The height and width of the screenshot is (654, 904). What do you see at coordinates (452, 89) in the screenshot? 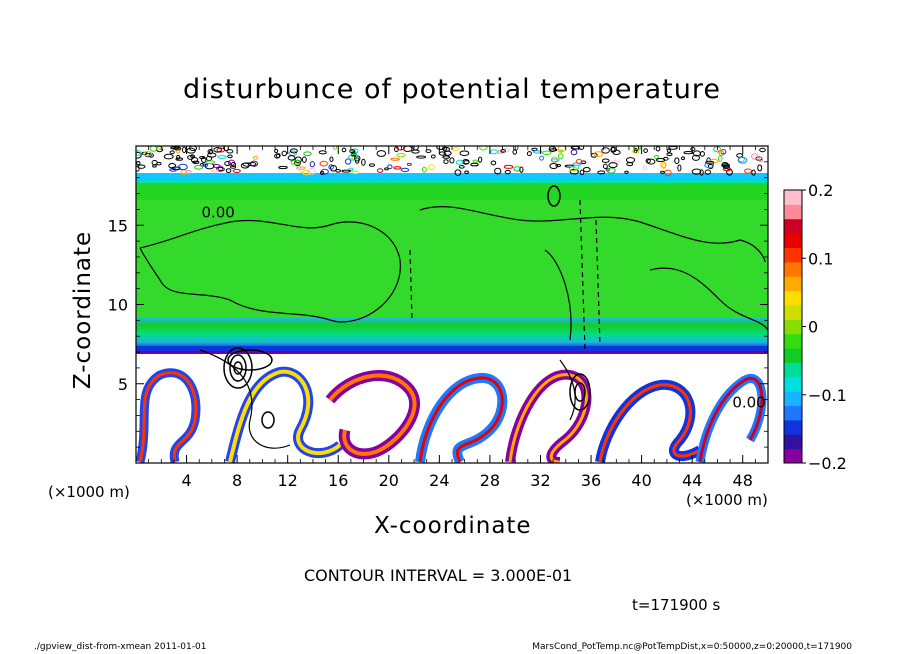
I see `chart-title: disturbunce of potential temperature` at bounding box center [452, 89].